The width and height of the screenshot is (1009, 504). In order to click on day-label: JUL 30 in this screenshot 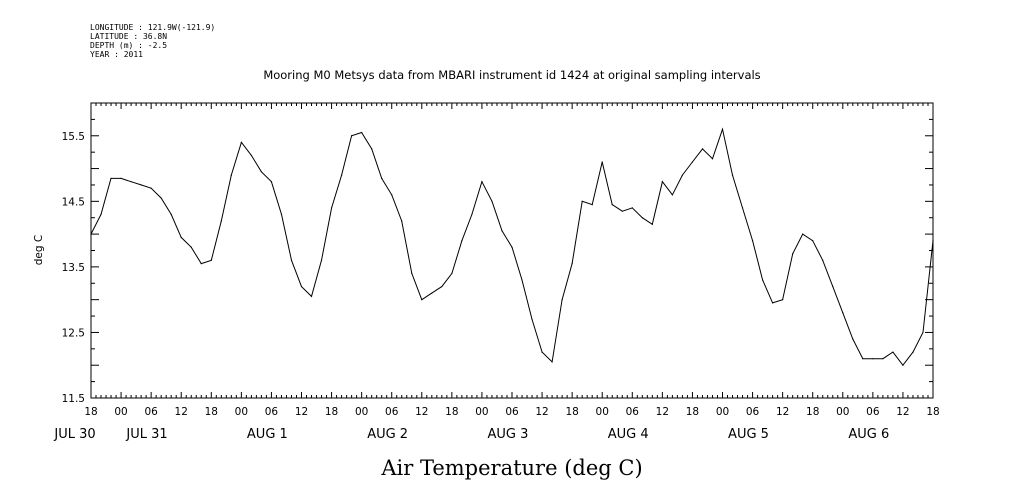, I will do `click(74, 434)`.